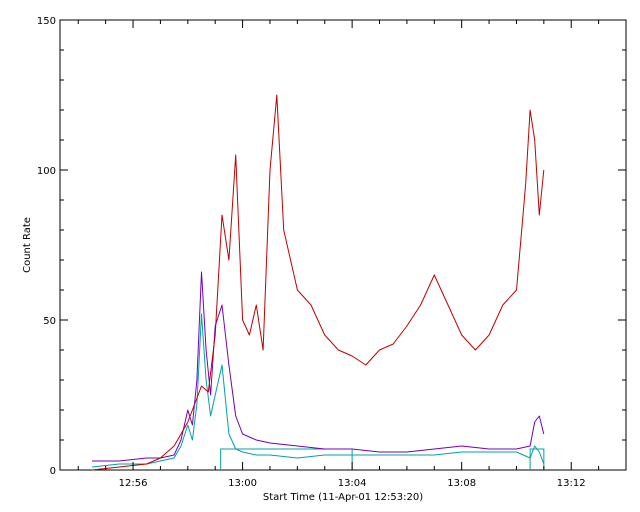  I want to click on x-tick-label-3: 13:08, so click(461, 483).